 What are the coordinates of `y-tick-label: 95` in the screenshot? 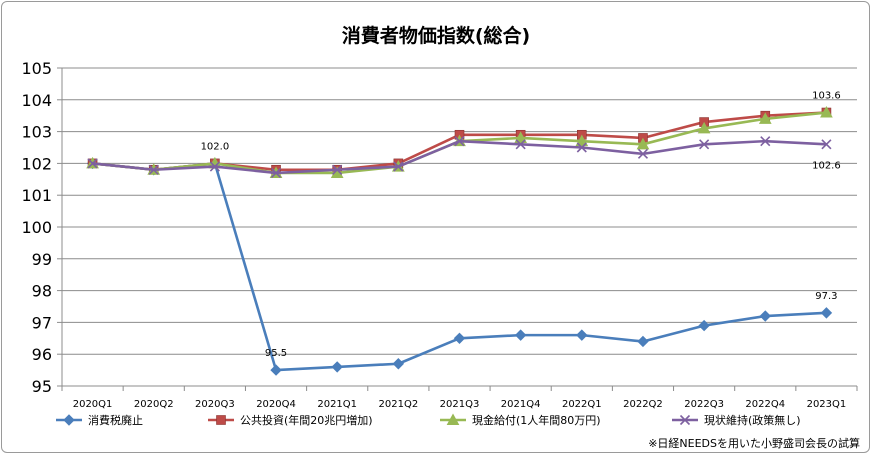 It's located at (42, 386).